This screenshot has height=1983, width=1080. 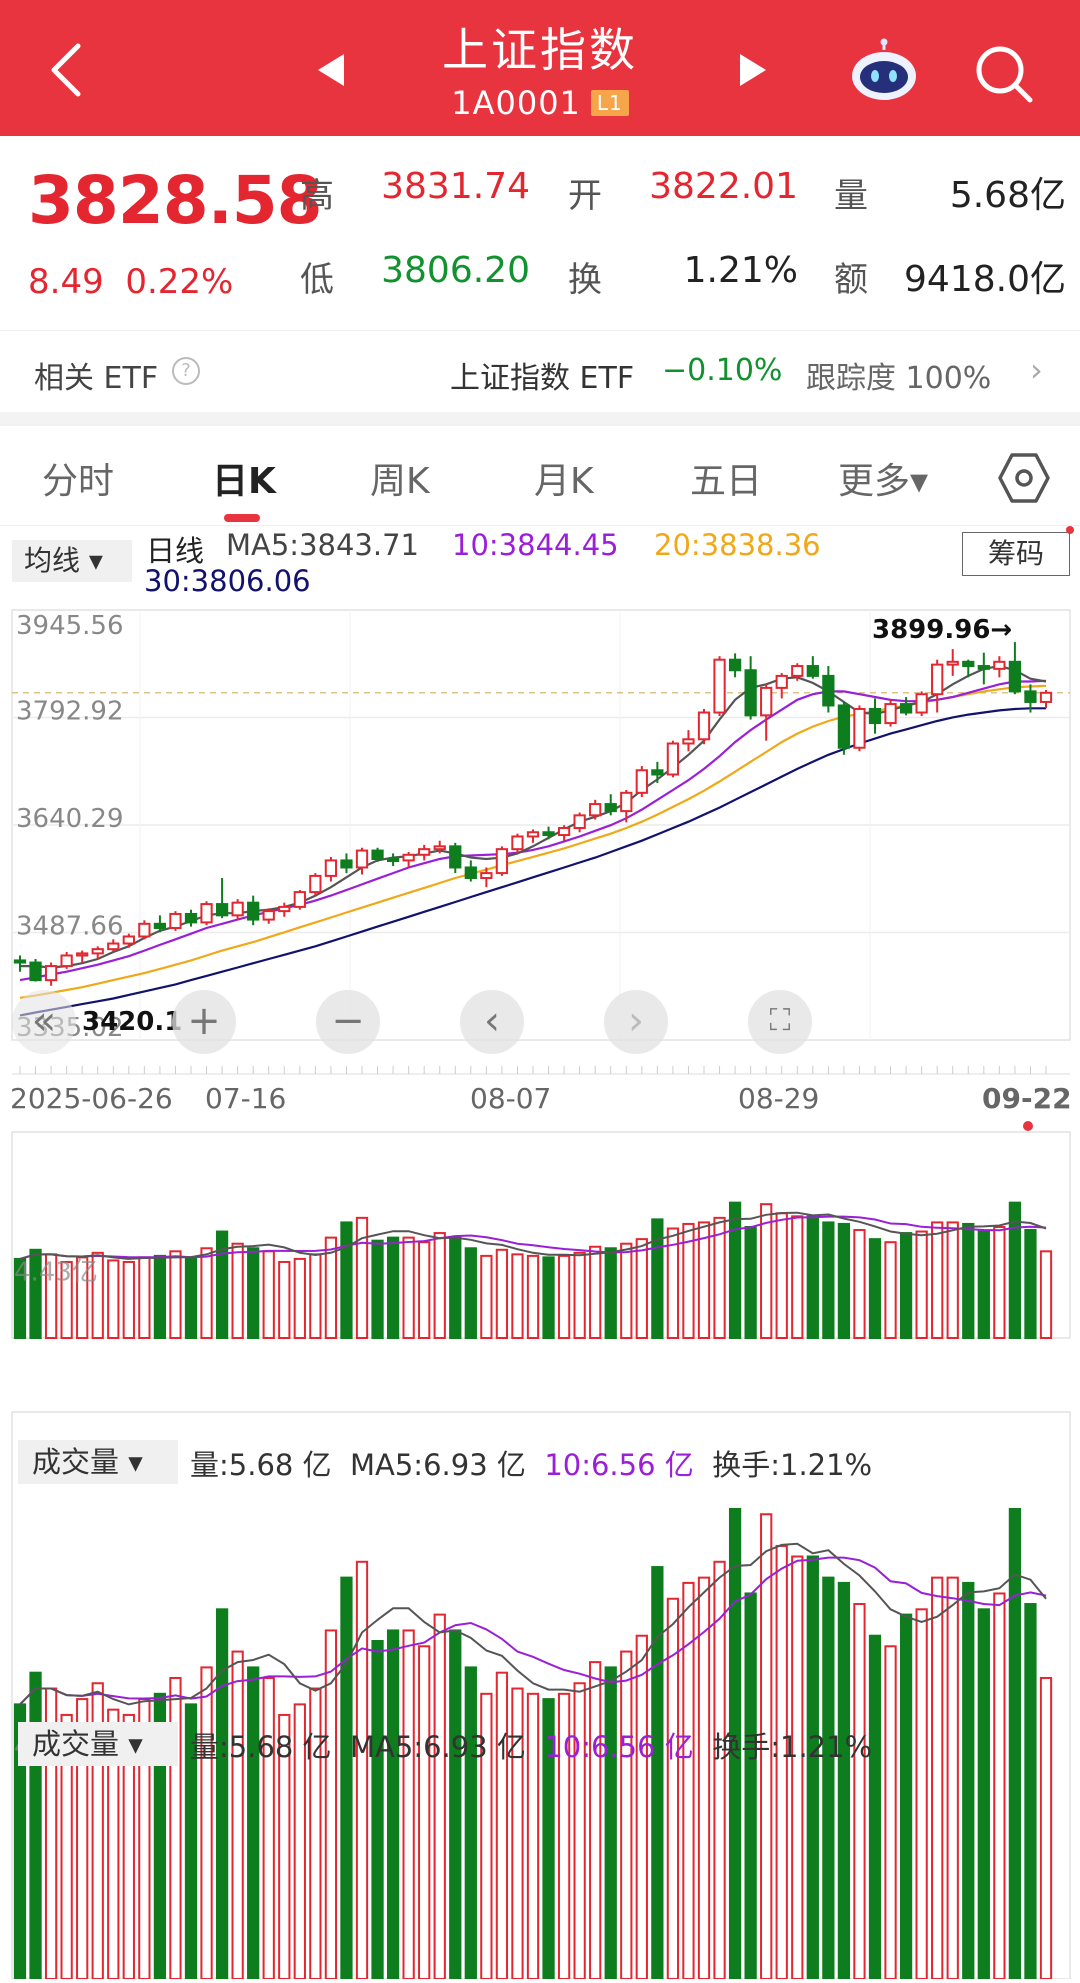 I want to click on open-label: 开, so click(x=585, y=196).